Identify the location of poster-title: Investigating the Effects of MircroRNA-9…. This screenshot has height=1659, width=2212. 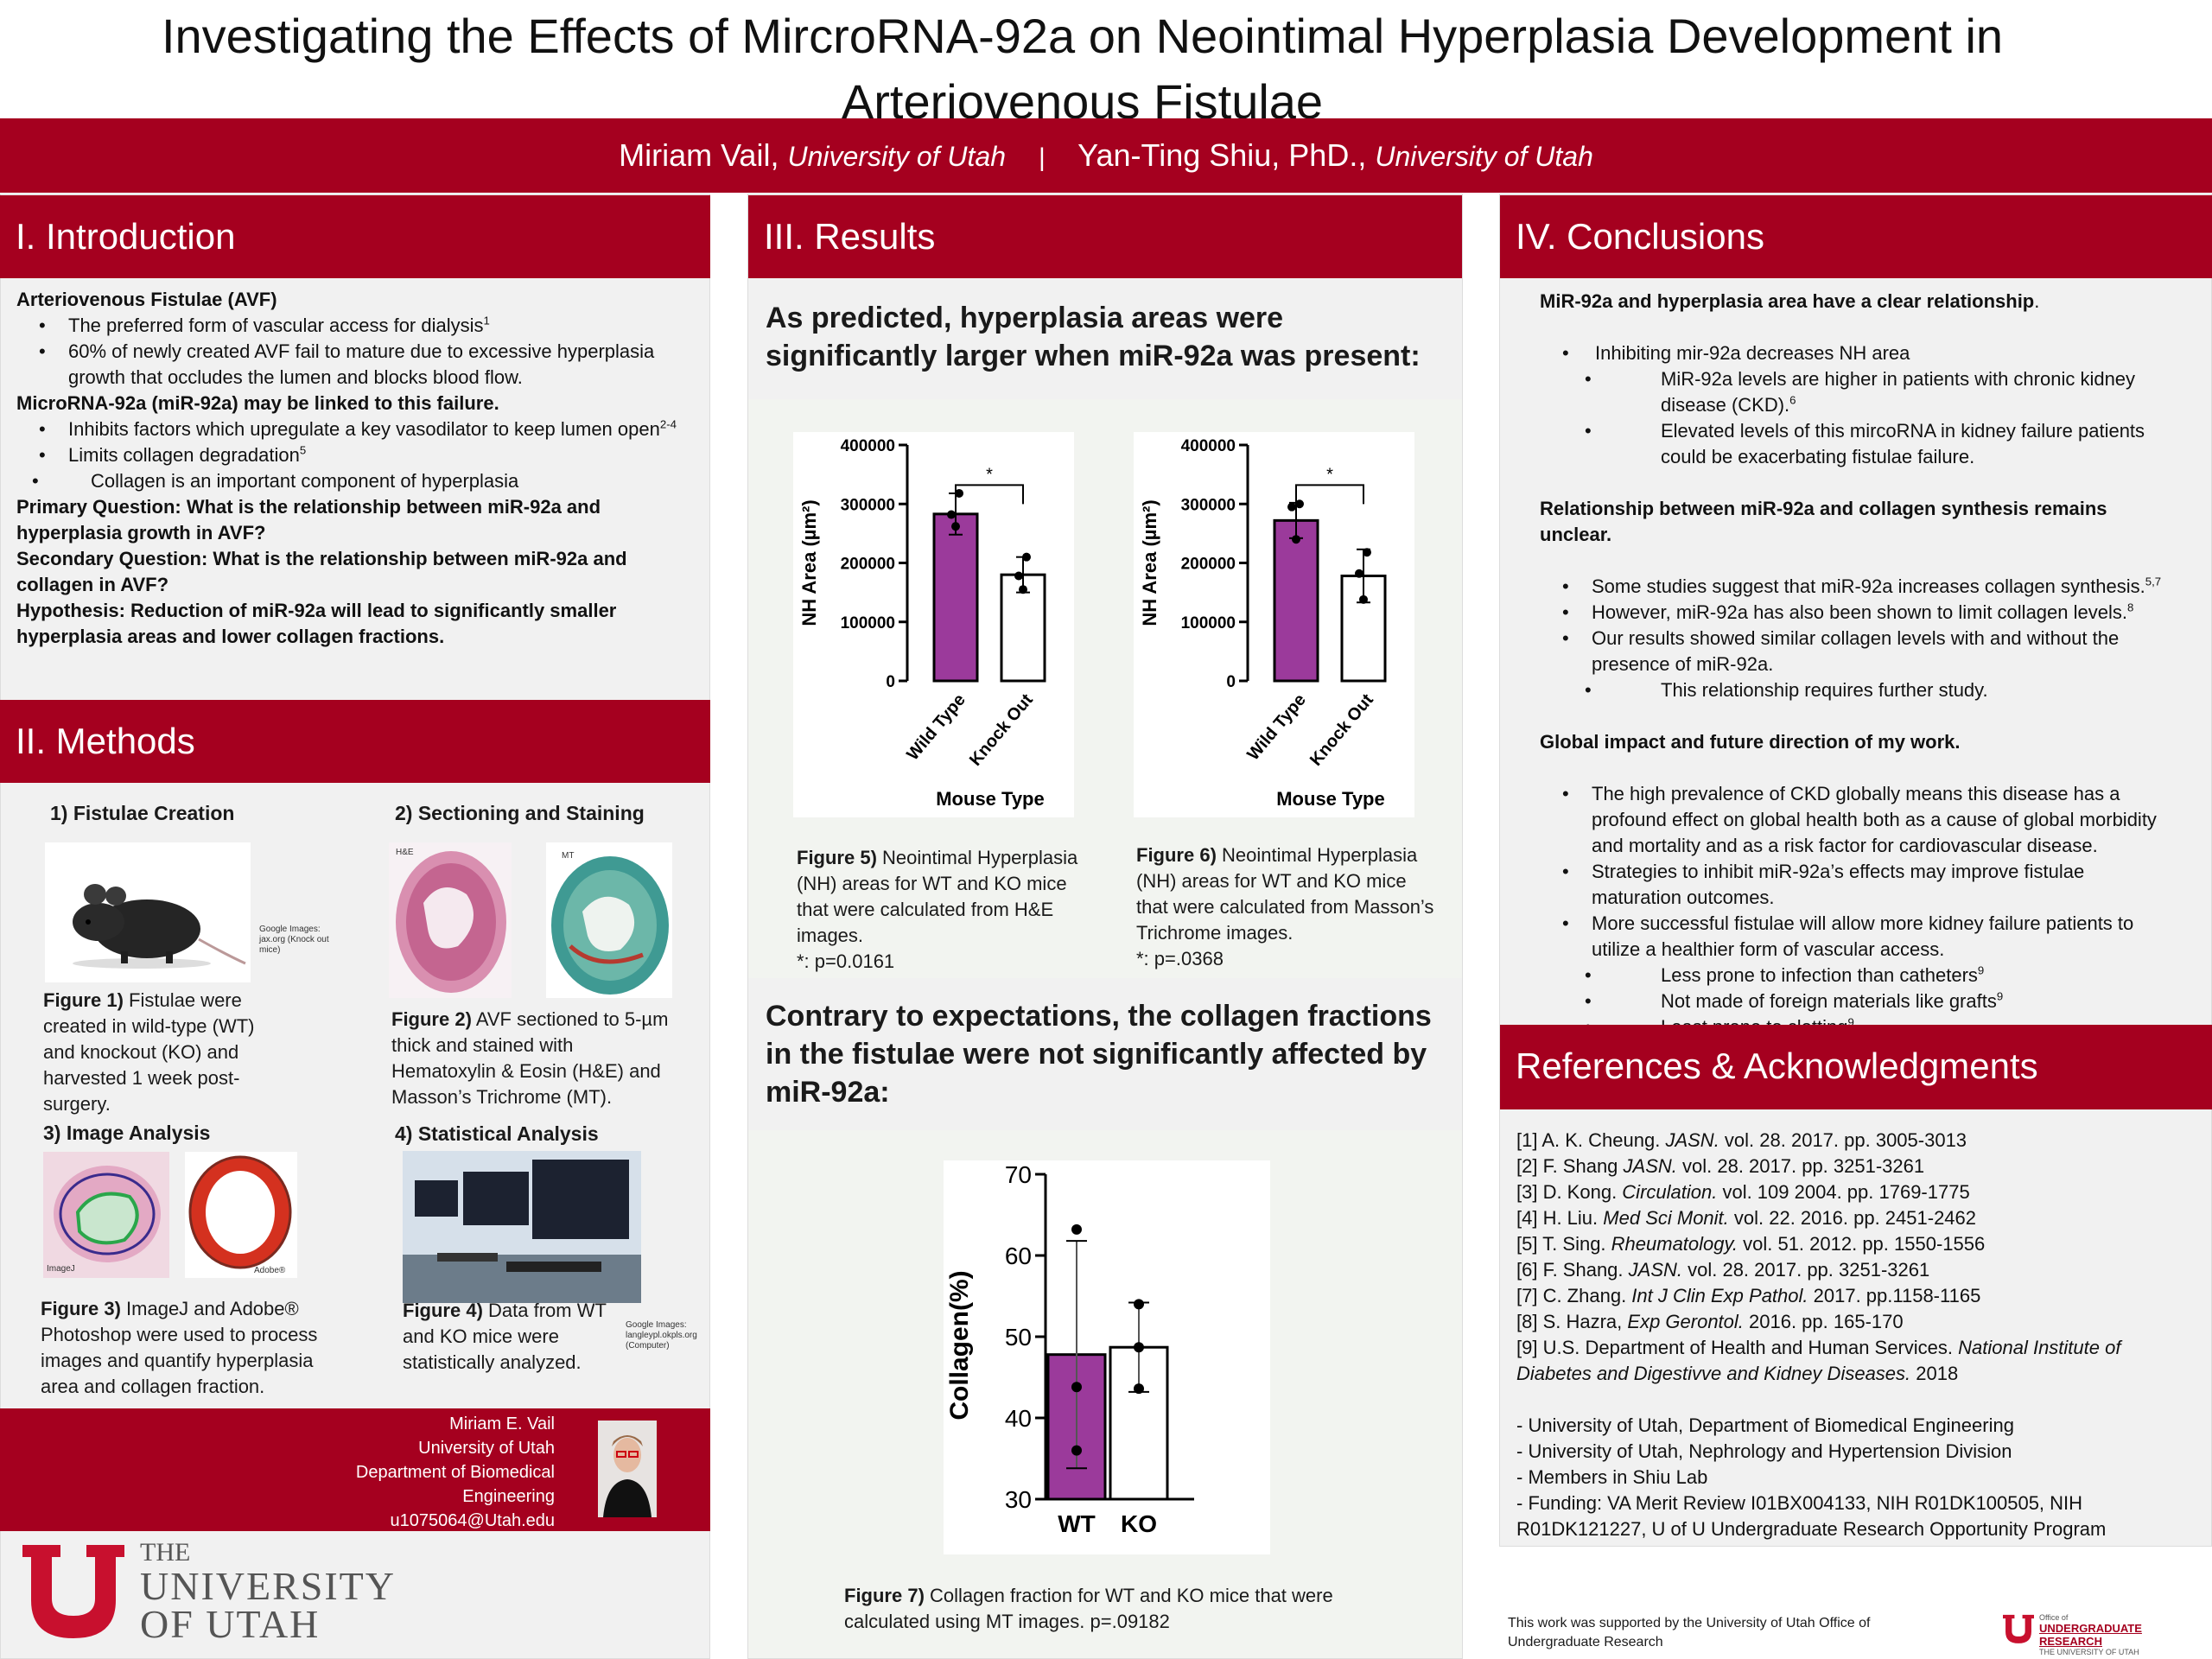
(1082, 69).